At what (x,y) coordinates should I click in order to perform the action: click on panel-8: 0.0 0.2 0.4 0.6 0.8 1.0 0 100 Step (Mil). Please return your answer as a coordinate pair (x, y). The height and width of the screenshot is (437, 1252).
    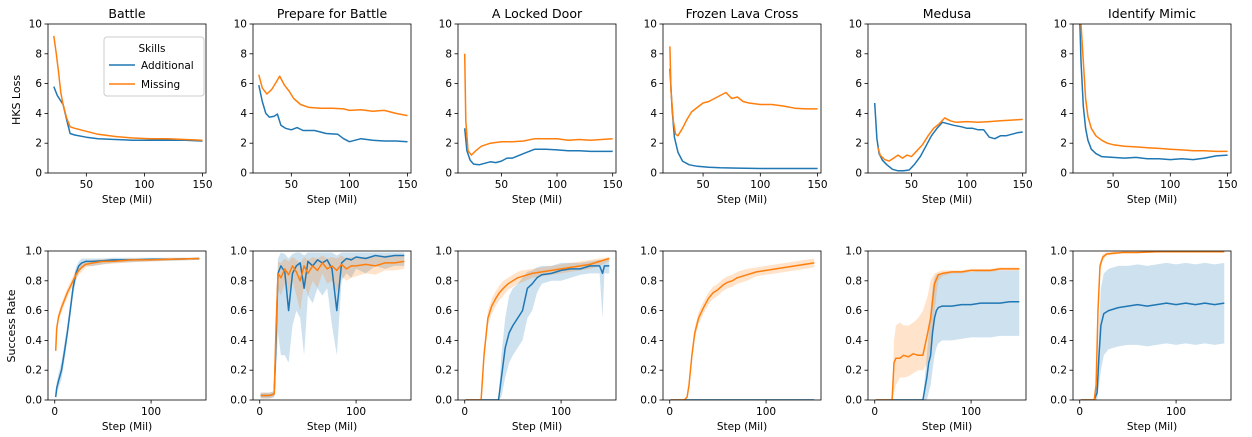
    Looking at the image, I should click on (321, 339).